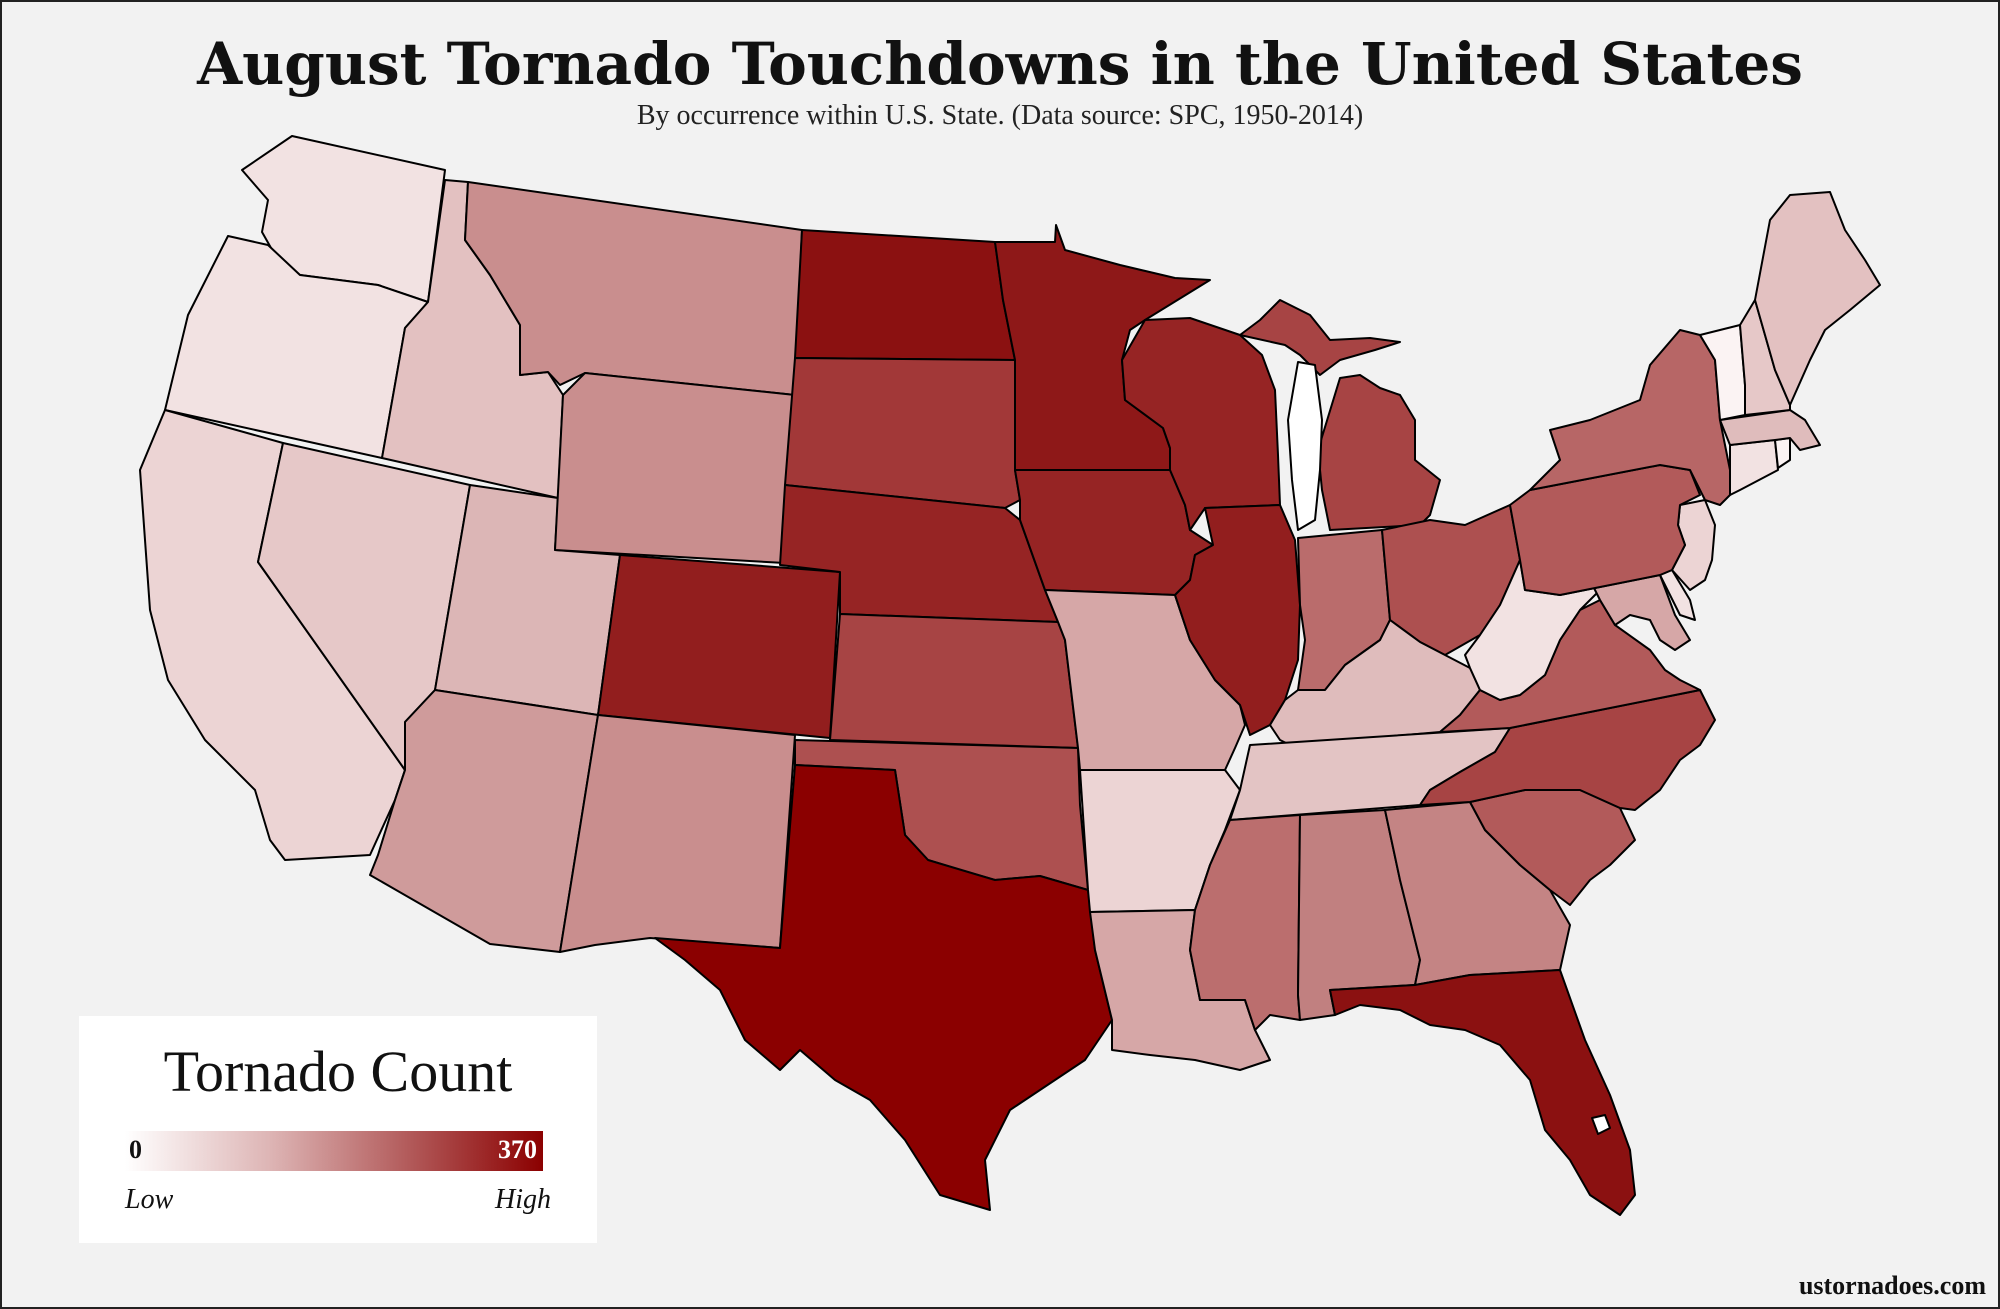 The width and height of the screenshot is (2000, 1309). Describe the element at coordinates (1102, 347) in the screenshot. I see `state-minnesota` at that location.